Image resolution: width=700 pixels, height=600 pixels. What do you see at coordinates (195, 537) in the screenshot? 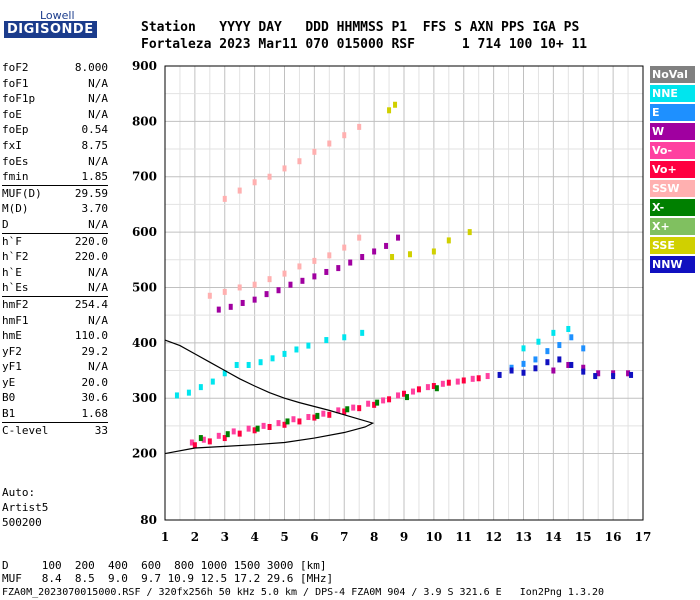
I see `x-tick-label: 2` at bounding box center [195, 537].